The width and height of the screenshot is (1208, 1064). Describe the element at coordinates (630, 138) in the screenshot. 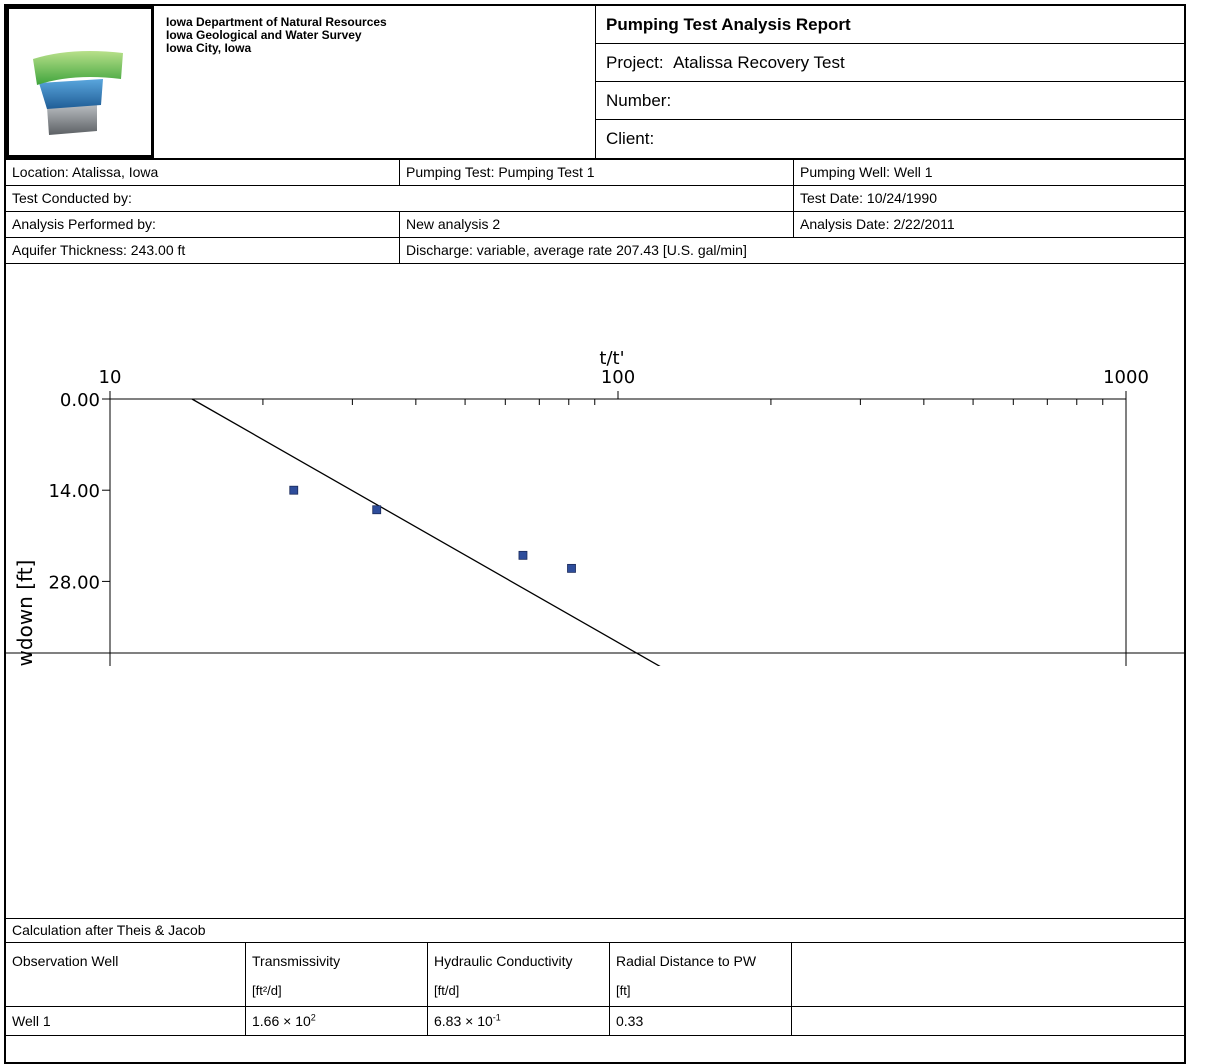

I see `client-field: Client:` at that location.